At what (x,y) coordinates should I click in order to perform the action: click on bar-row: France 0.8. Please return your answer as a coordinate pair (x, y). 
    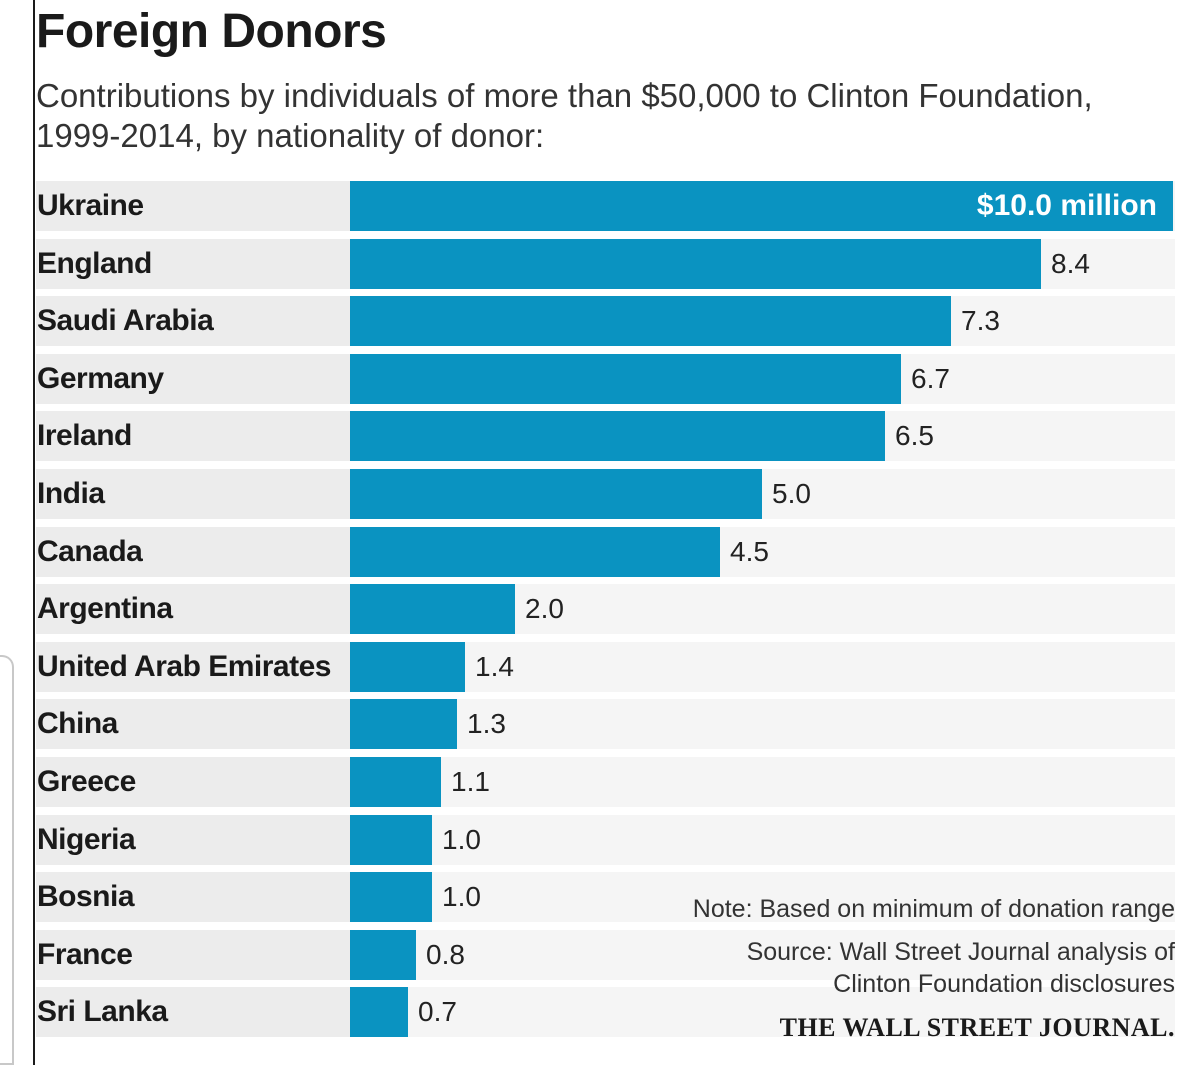
    Looking at the image, I should click on (605, 954).